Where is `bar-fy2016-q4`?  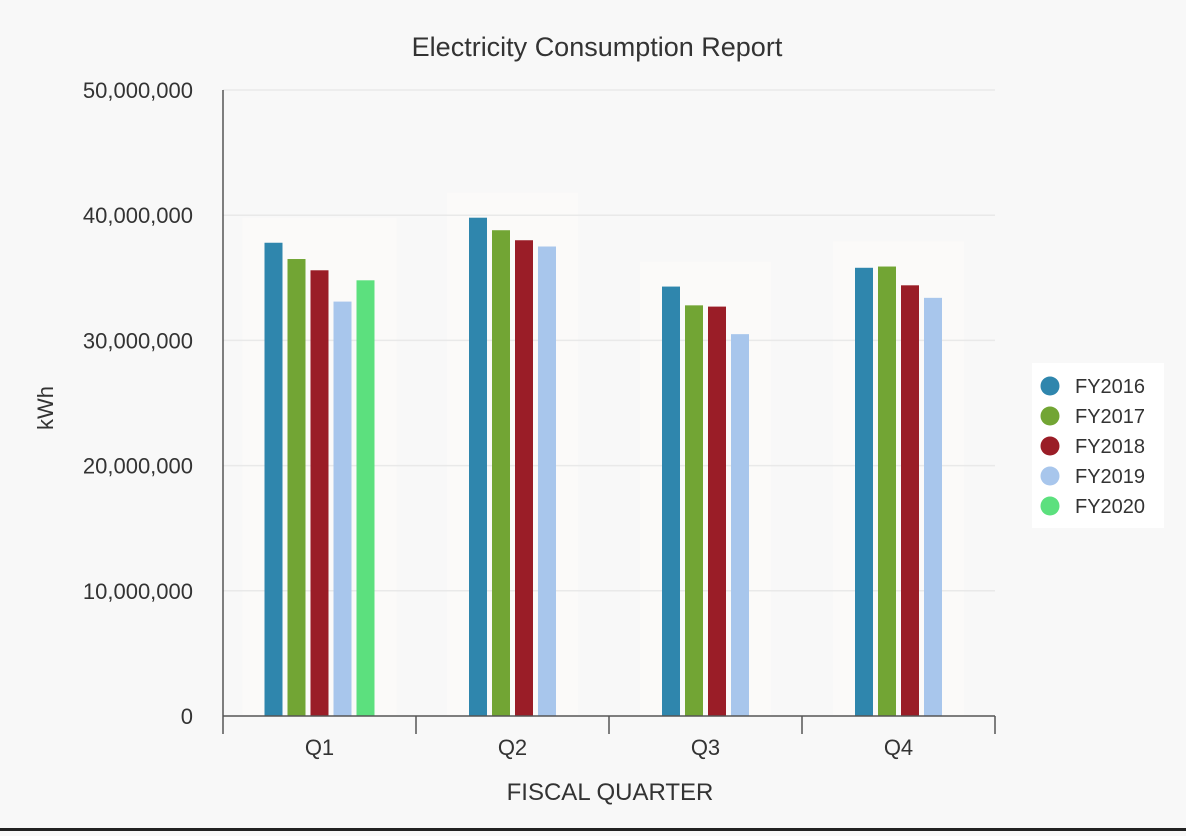
bar-fy2016-q4 is located at coordinates (864, 491).